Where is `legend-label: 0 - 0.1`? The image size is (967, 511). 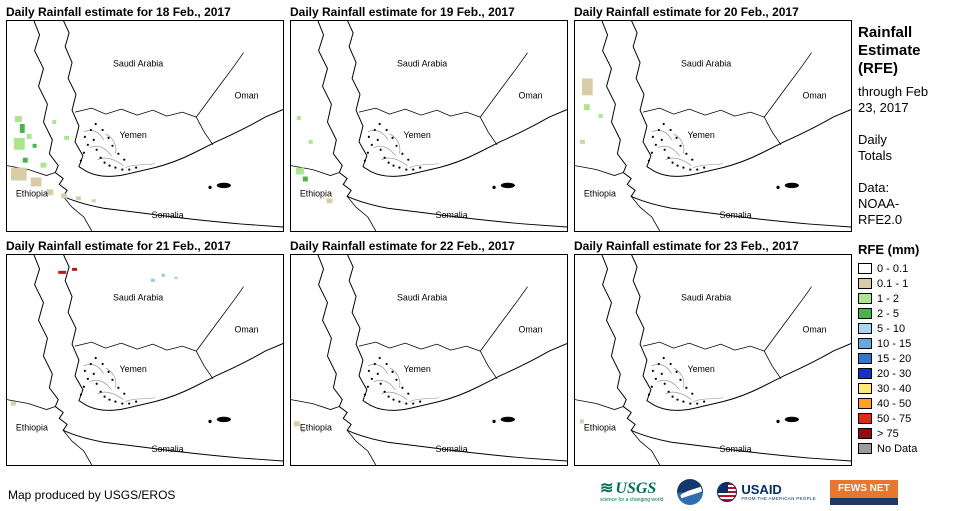 legend-label: 0 - 0.1 is located at coordinates (893, 268).